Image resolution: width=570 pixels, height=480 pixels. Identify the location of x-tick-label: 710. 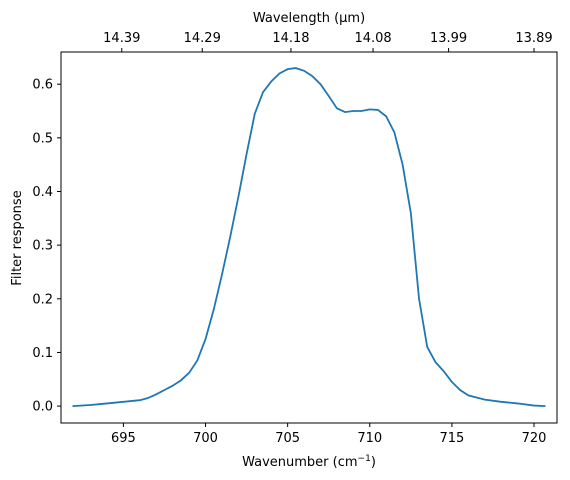
(369, 438).